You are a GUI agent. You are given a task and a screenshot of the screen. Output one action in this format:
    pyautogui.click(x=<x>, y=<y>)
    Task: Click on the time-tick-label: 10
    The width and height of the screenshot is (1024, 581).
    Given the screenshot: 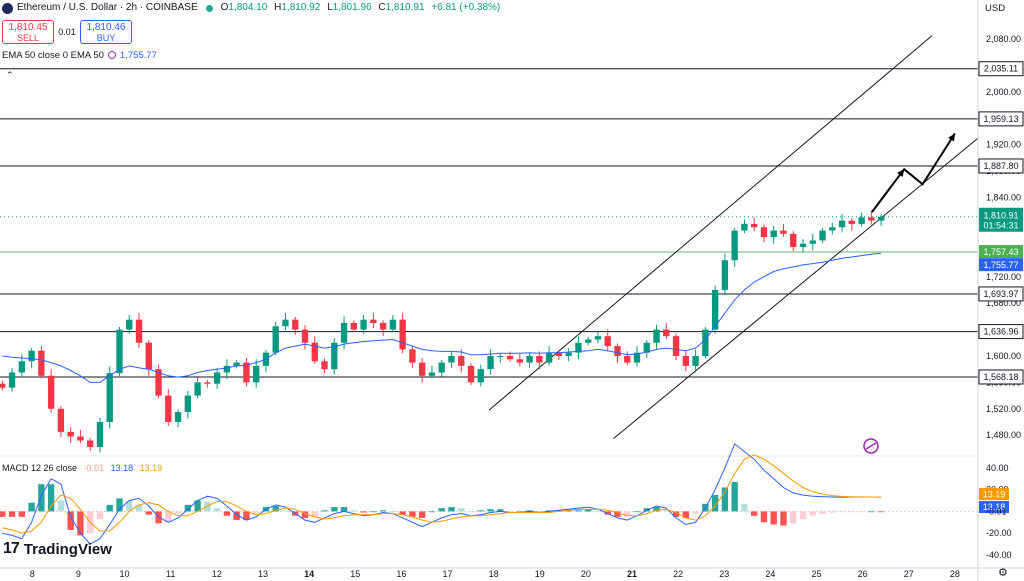 What is the action you would take?
    pyautogui.click(x=125, y=574)
    